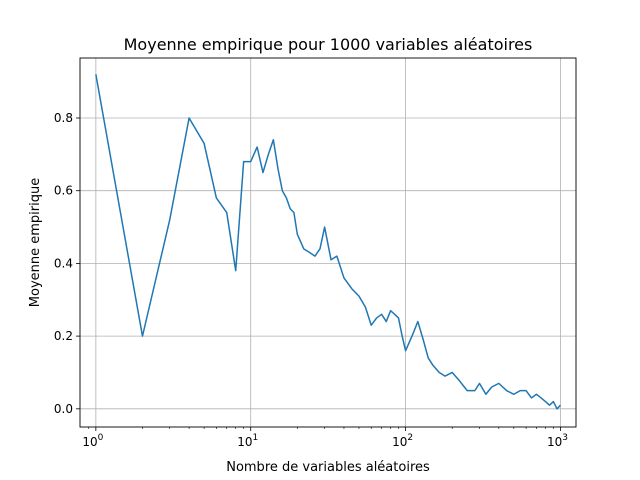  Describe the element at coordinates (35, 242) in the screenshot. I see `y-axis-label: Moyenne empirique` at that location.